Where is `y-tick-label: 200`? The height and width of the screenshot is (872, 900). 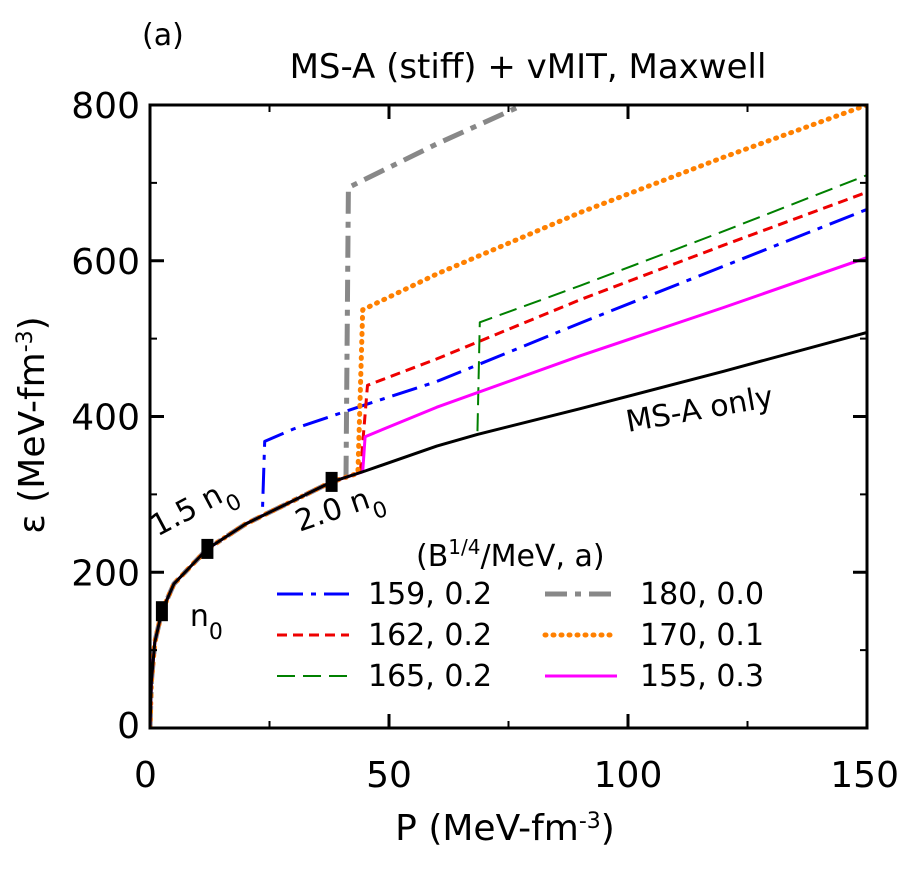
y-tick-label: 200 is located at coordinates (105, 573).